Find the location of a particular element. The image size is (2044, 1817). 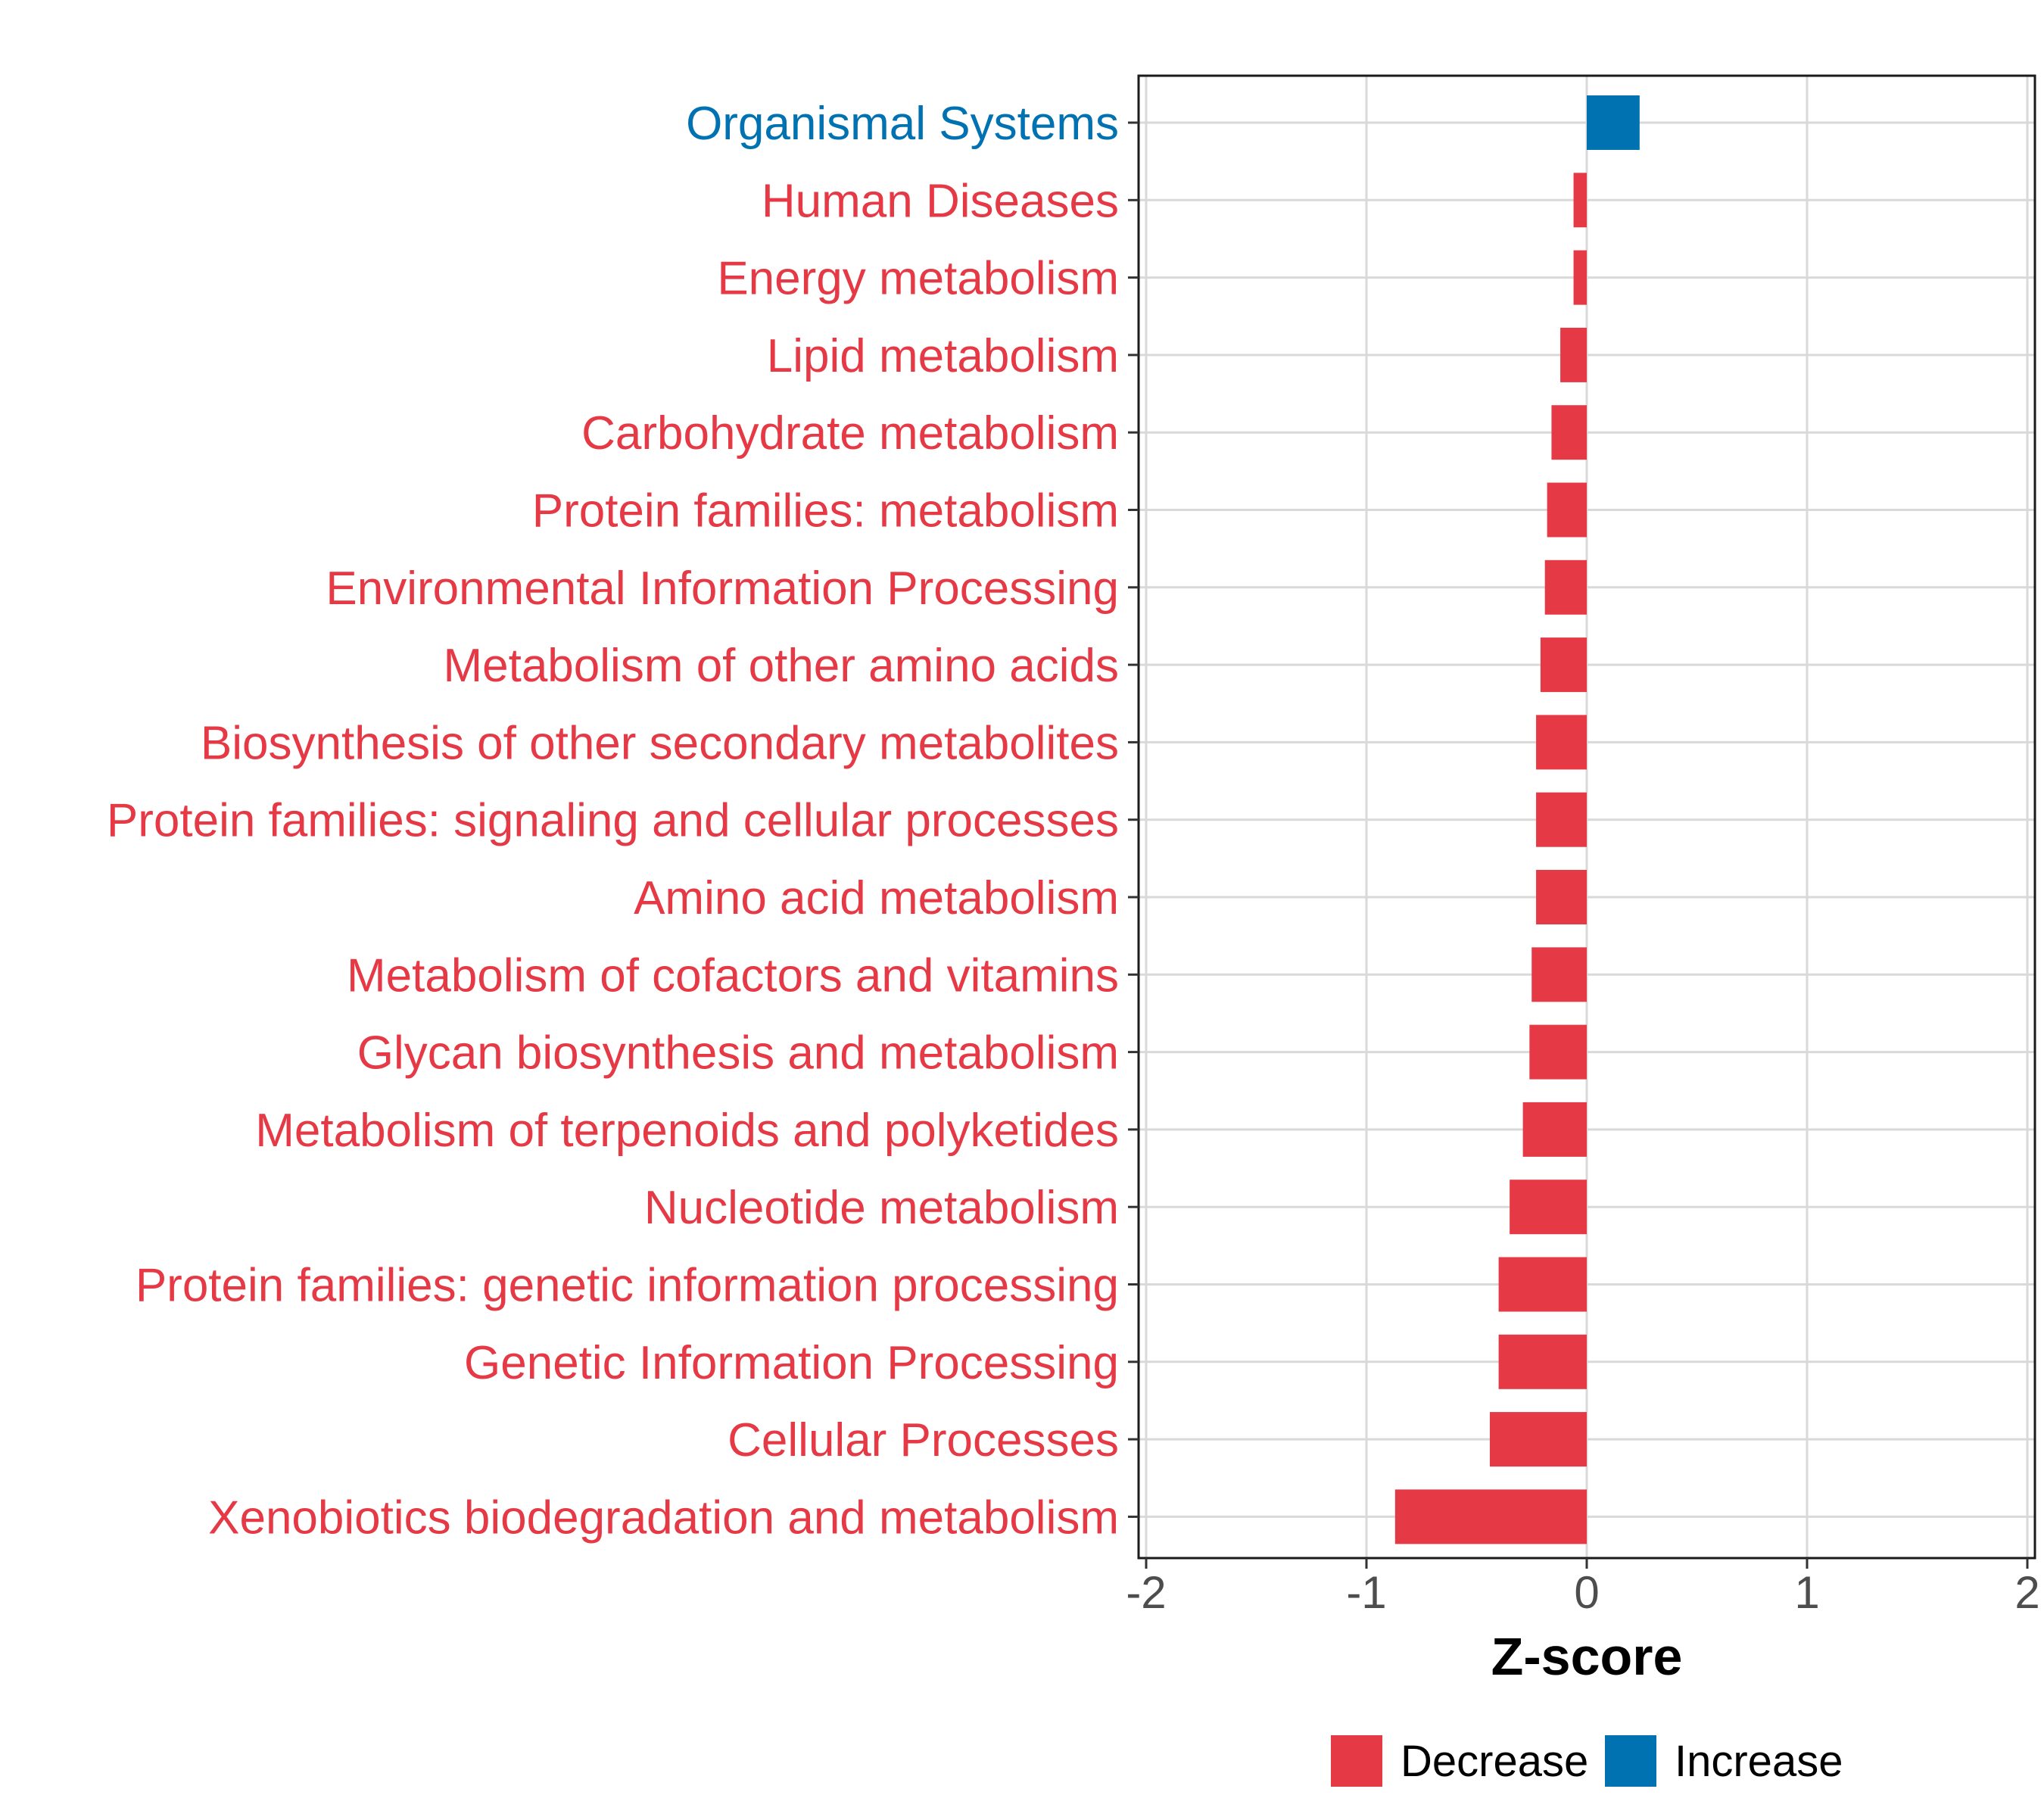

bars is located at coordinates (1517, 819).